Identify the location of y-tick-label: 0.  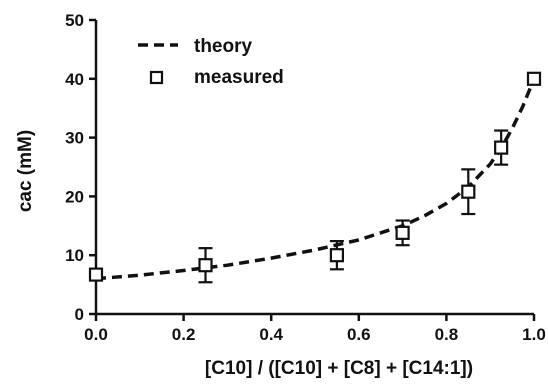
(79, 314).